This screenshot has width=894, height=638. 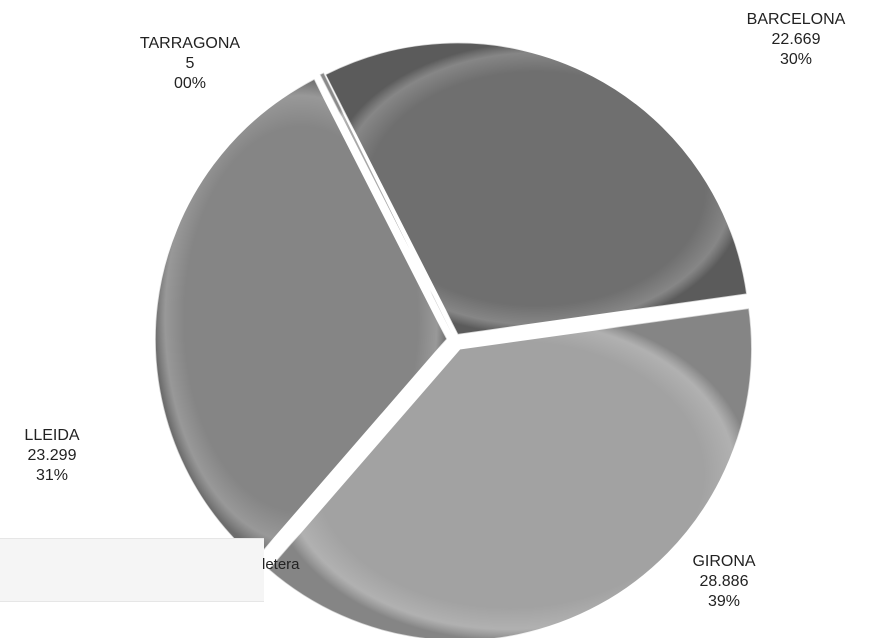 I want to click on slice-category: TARRAGONA, so click(x=190, y=43).